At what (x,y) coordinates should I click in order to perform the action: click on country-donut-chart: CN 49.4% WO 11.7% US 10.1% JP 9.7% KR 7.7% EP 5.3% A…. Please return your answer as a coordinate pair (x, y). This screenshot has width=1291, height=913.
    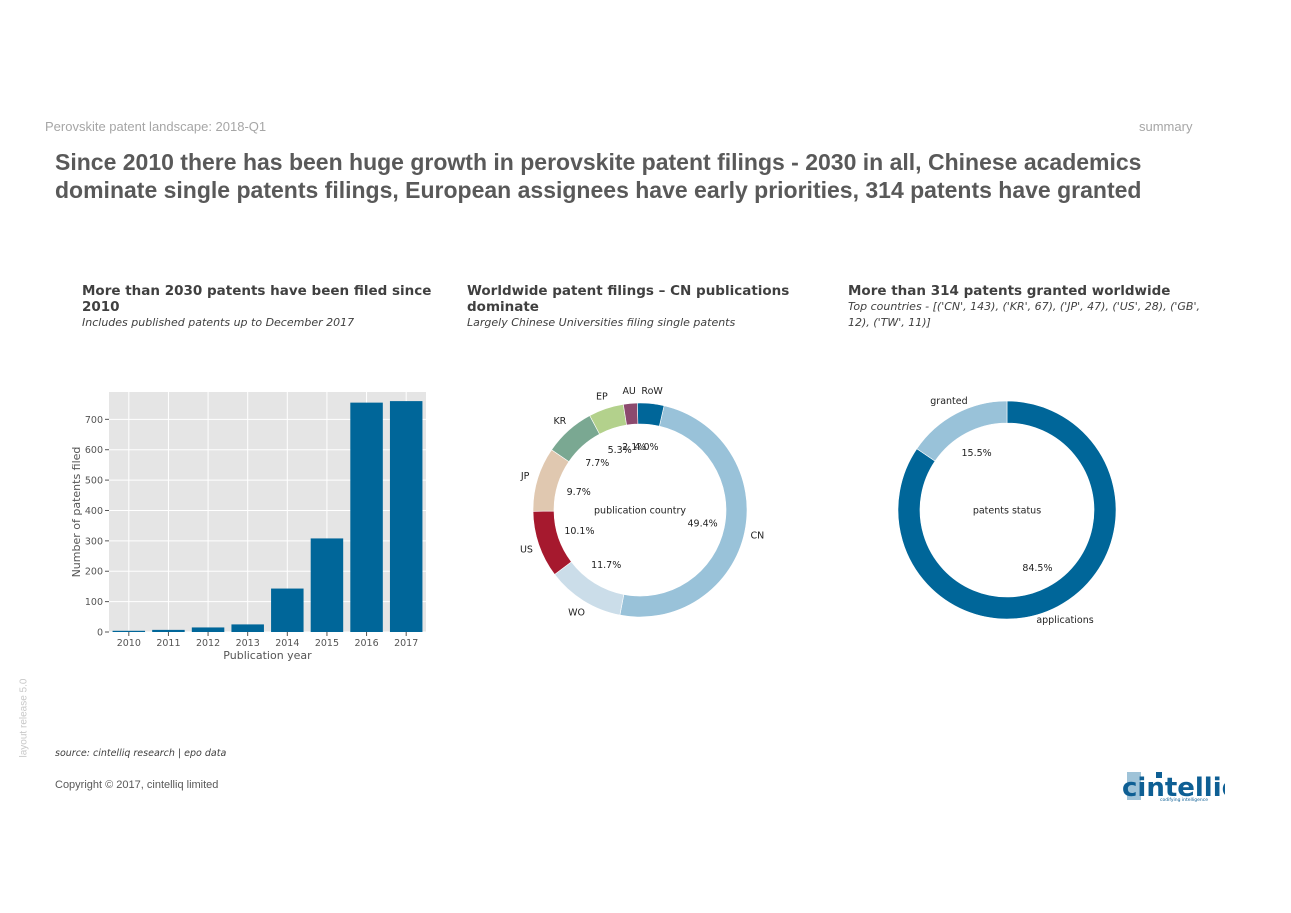
    Looking at the image, I should click on (642, 502).